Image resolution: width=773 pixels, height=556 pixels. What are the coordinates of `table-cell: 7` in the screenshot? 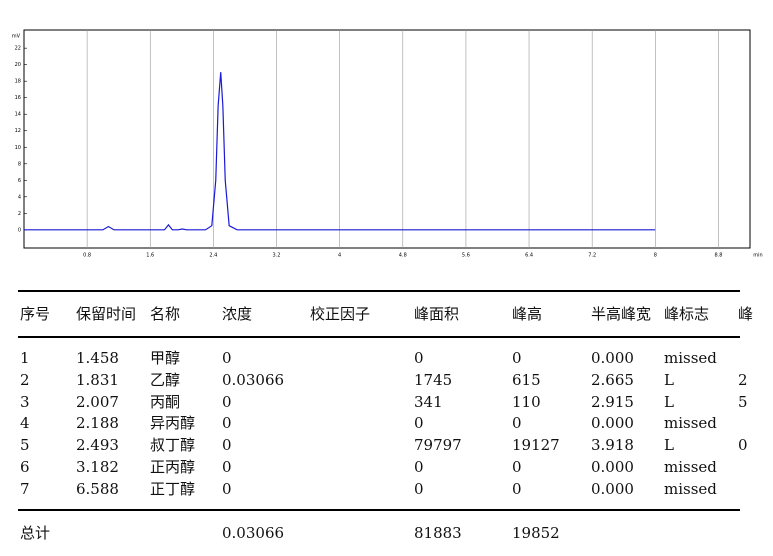 It's located at (25, 488).